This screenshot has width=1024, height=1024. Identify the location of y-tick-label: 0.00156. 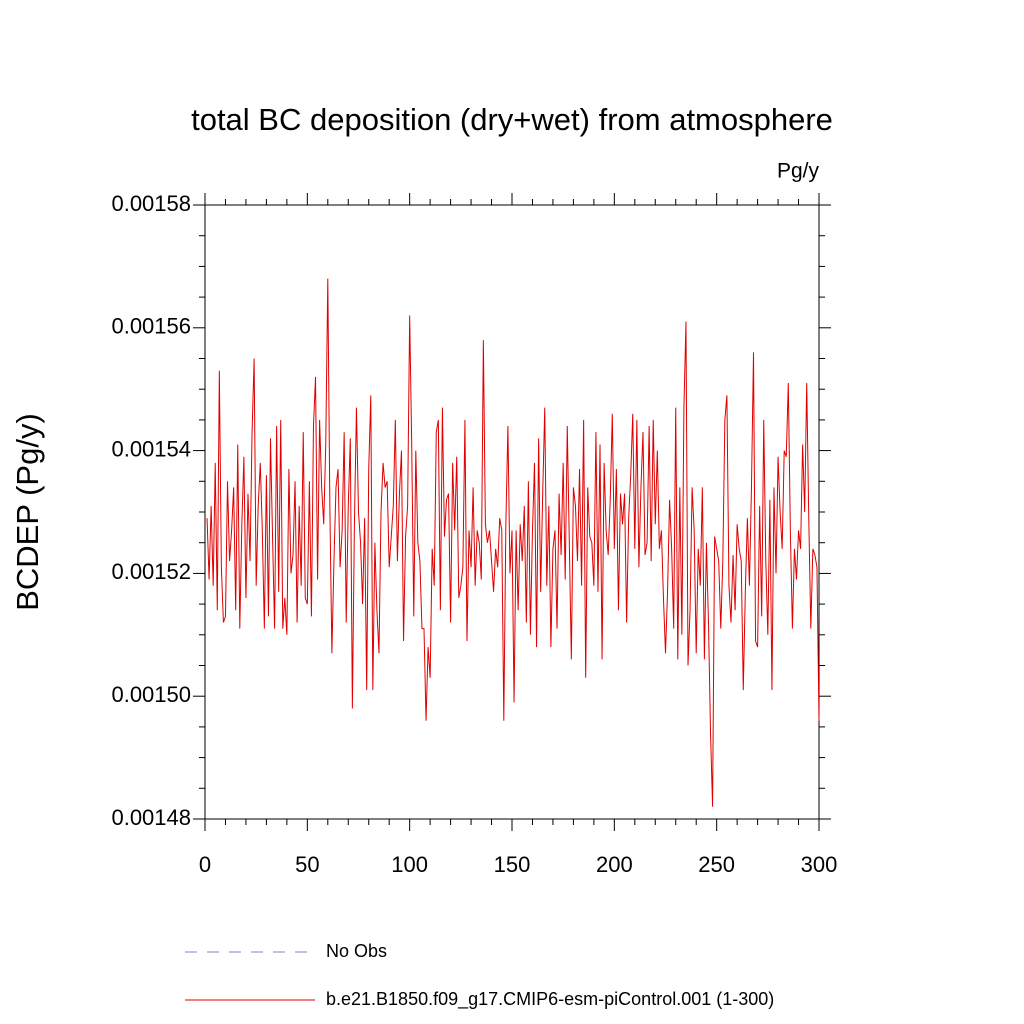
(151, 326).